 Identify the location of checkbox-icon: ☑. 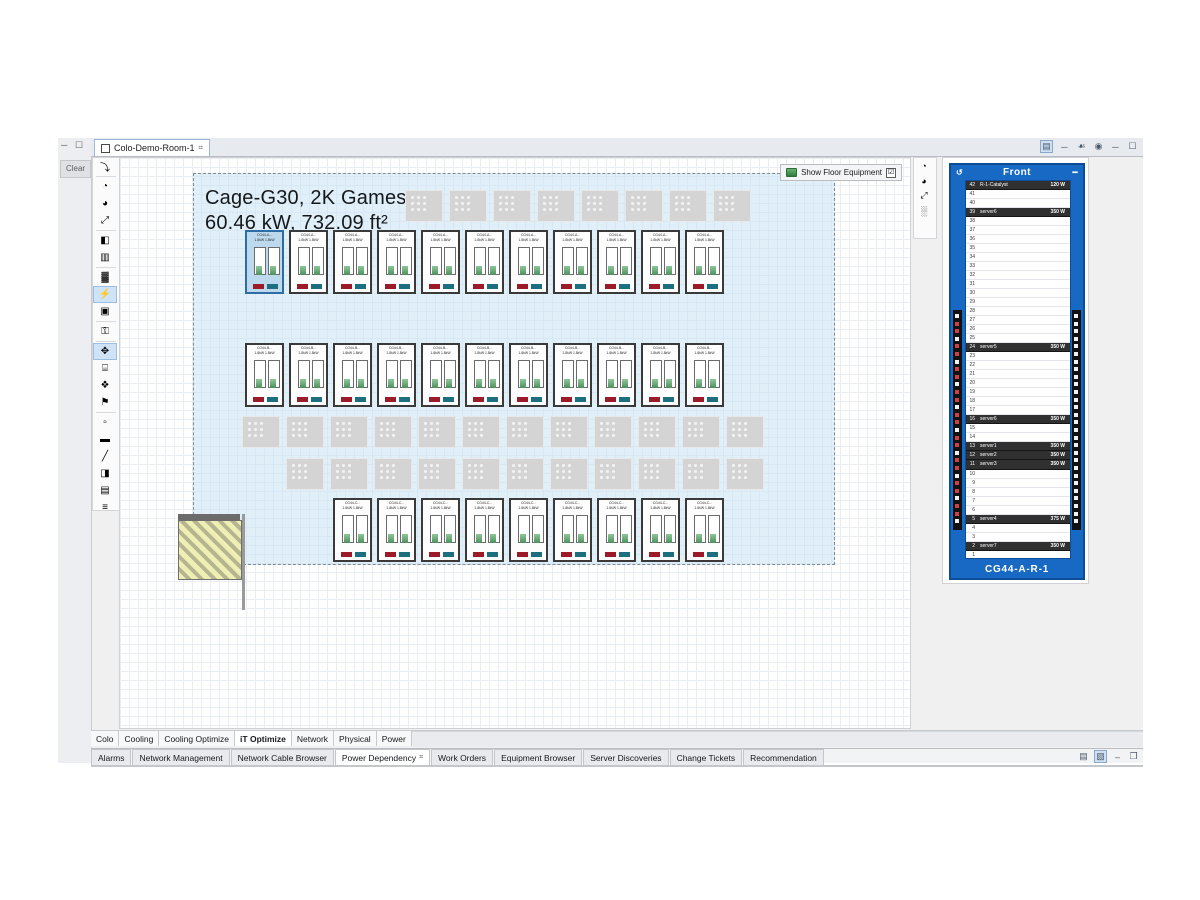
(891, 172).